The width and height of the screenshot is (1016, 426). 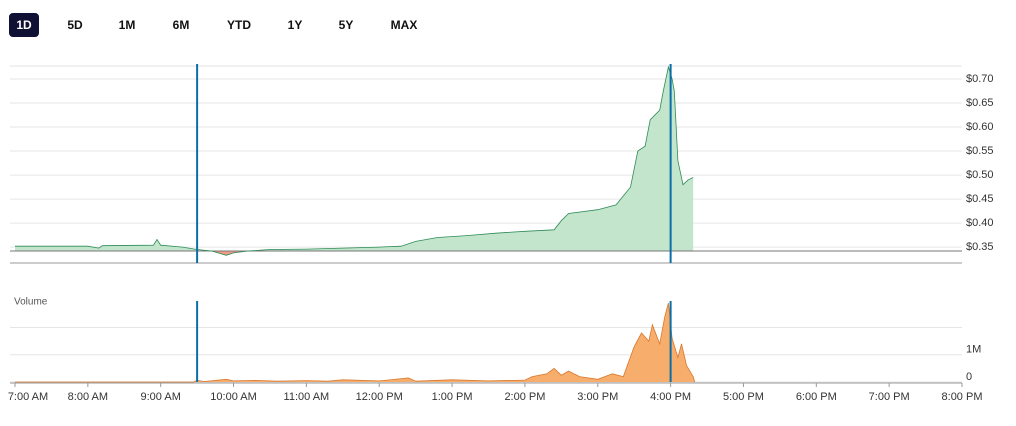 What do you see at coordinates (962, 397) in the screenshot?
I see `x-tick-label: 8:00 PM` at bounding box center [962, 397].